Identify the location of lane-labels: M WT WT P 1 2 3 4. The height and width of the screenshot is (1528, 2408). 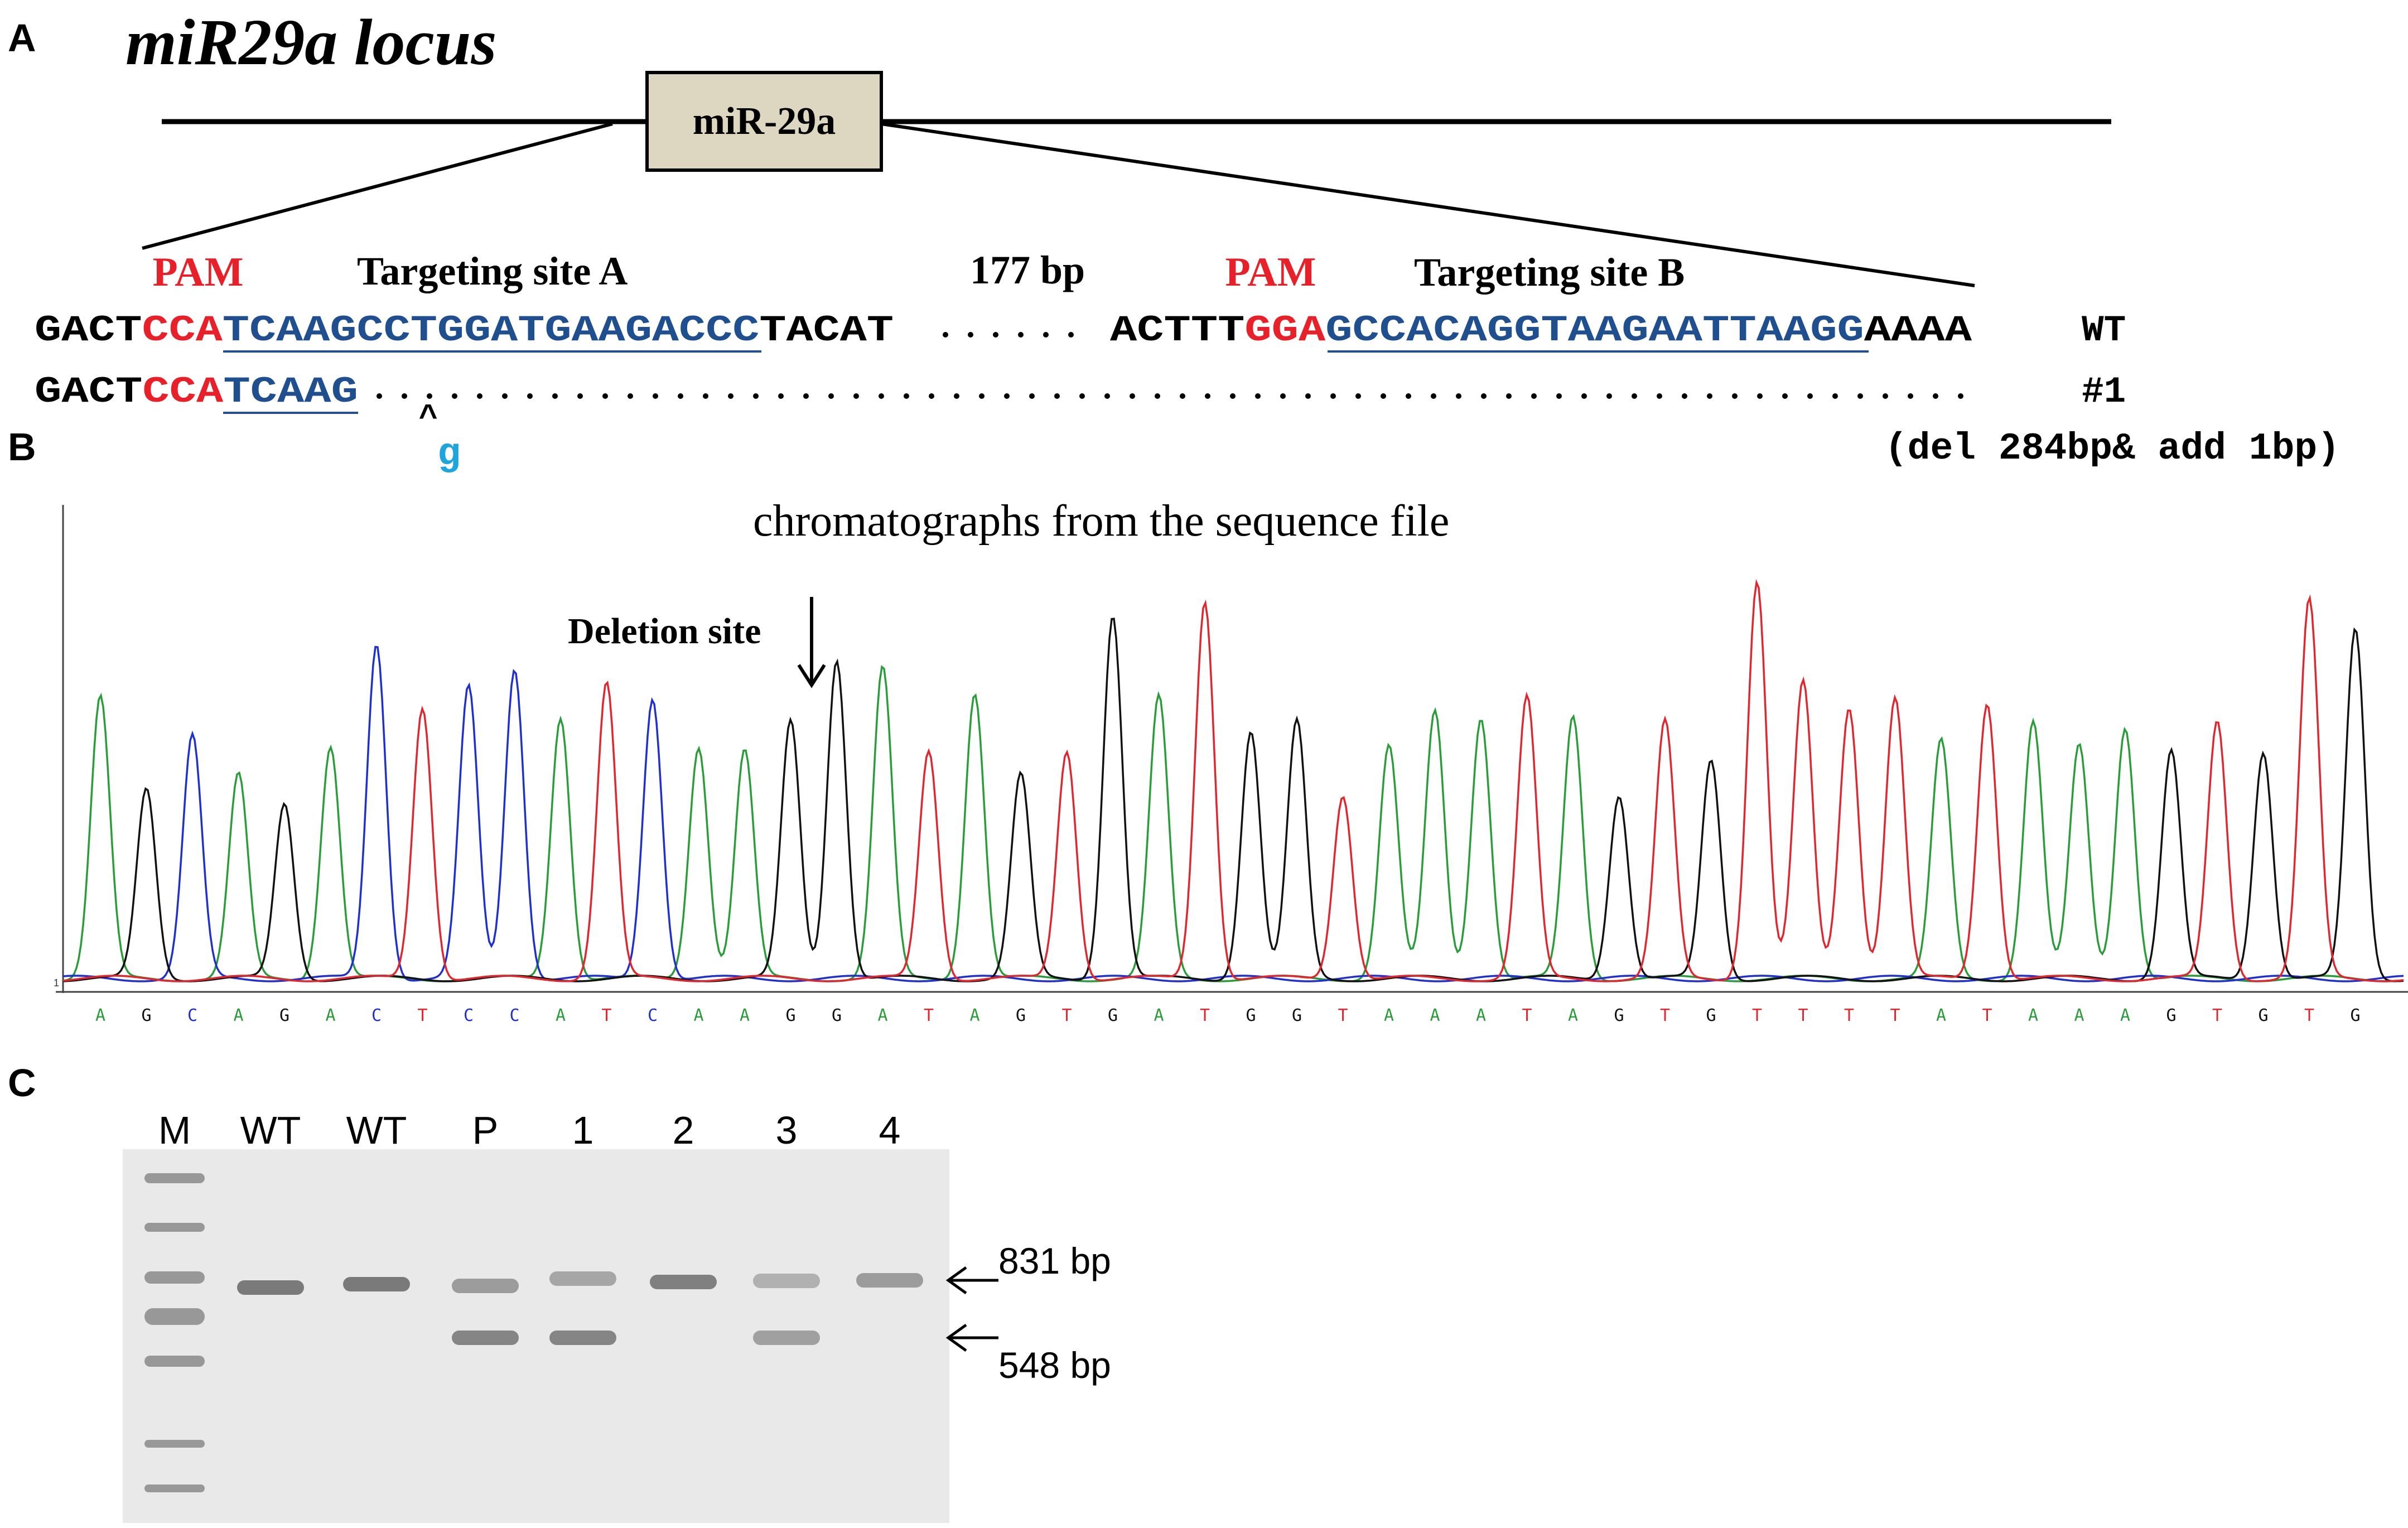
(529, 1130).